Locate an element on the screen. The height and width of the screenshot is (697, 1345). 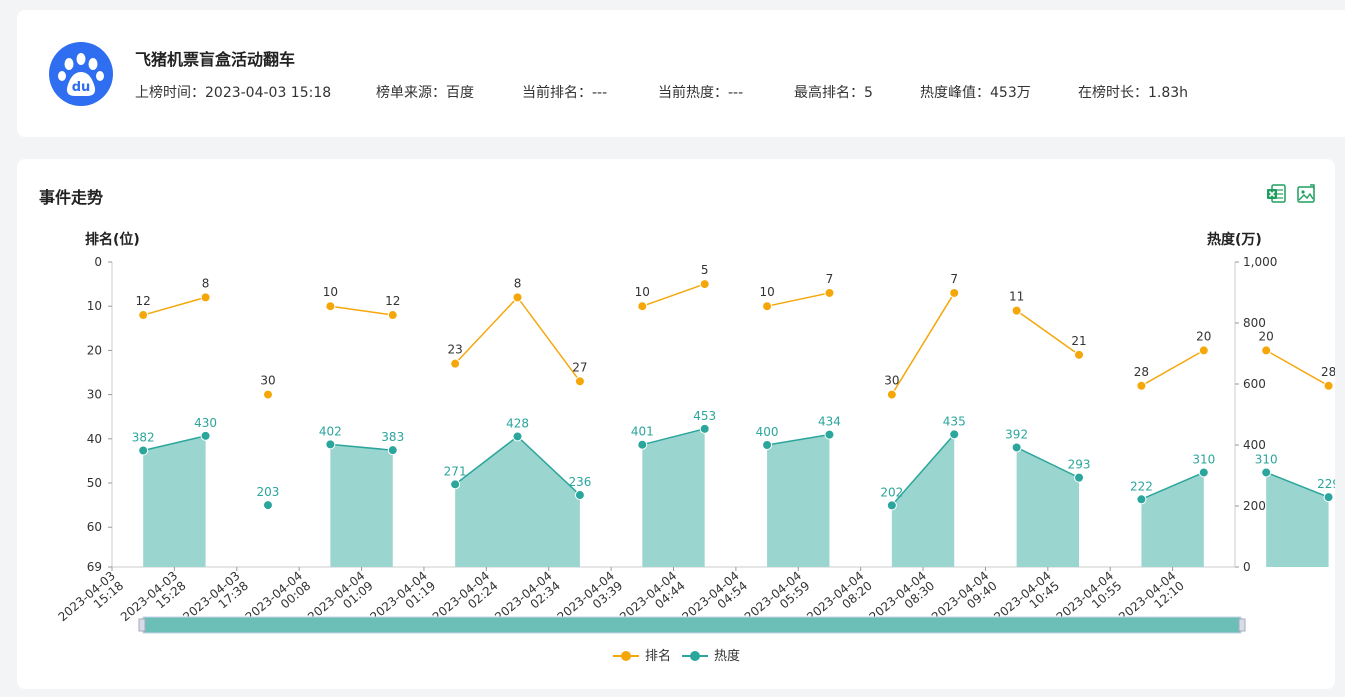
right-tick-label: 800 is located at coordinates (1254, 323).